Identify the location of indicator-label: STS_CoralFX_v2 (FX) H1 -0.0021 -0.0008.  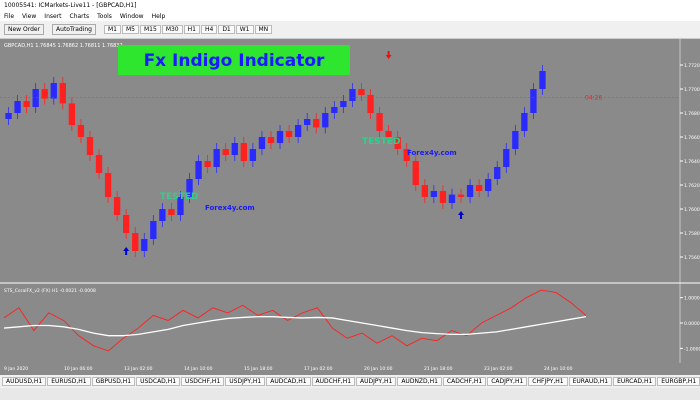
(50, 291).